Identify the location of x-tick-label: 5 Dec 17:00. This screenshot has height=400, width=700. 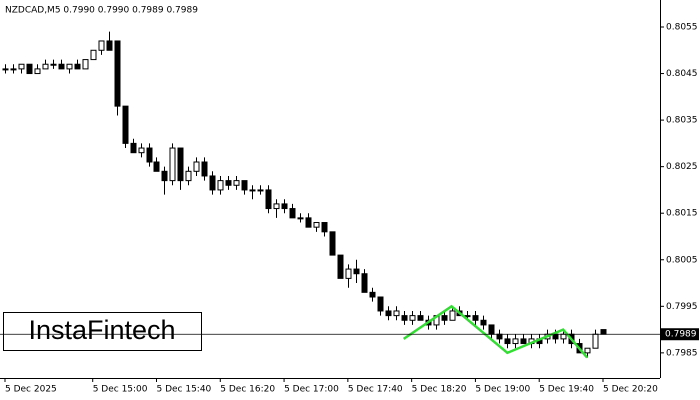
(311, 390).